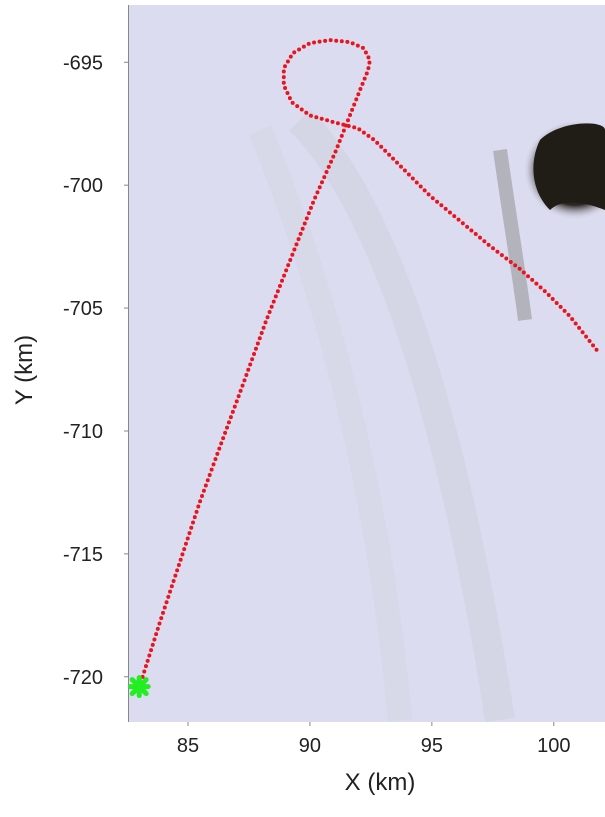  I want to click on x-tick-label: 100, so click(553, 746).